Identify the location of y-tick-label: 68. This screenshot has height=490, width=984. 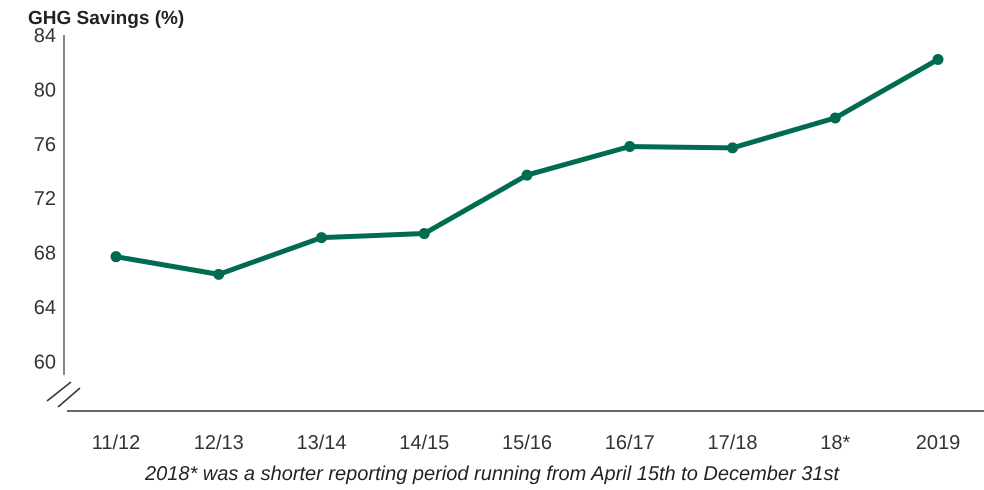
(45, 253).